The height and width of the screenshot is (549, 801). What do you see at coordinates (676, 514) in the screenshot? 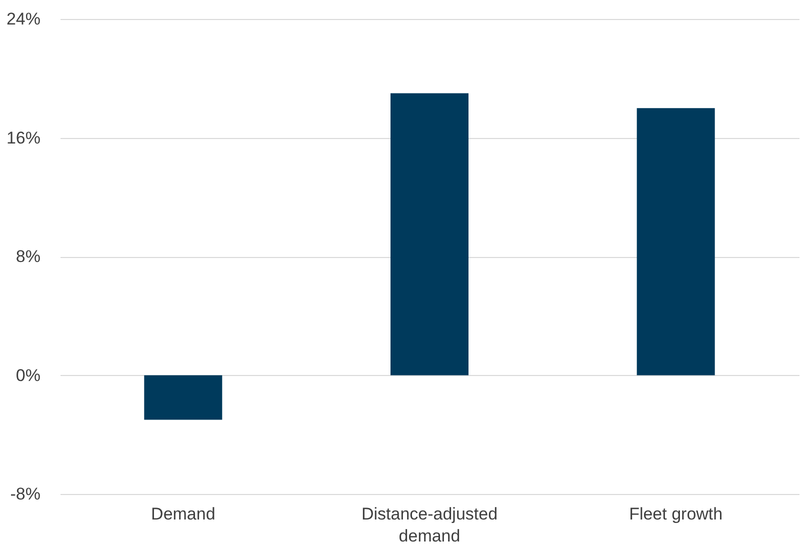
I see `x-tick-label: Fleet growth` at bounding box center [676, 514].